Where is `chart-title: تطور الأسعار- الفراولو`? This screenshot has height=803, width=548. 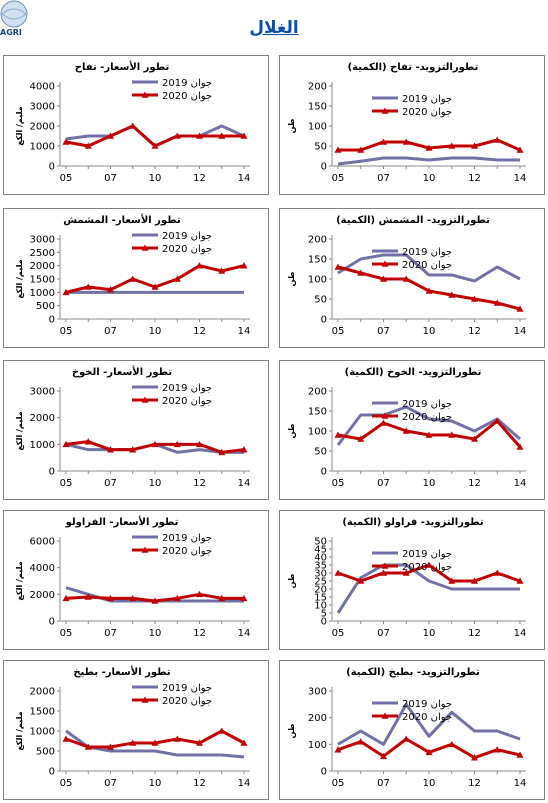 chart-title: تطور الأسعار- الفراولو is located at coordinates (122, 521).